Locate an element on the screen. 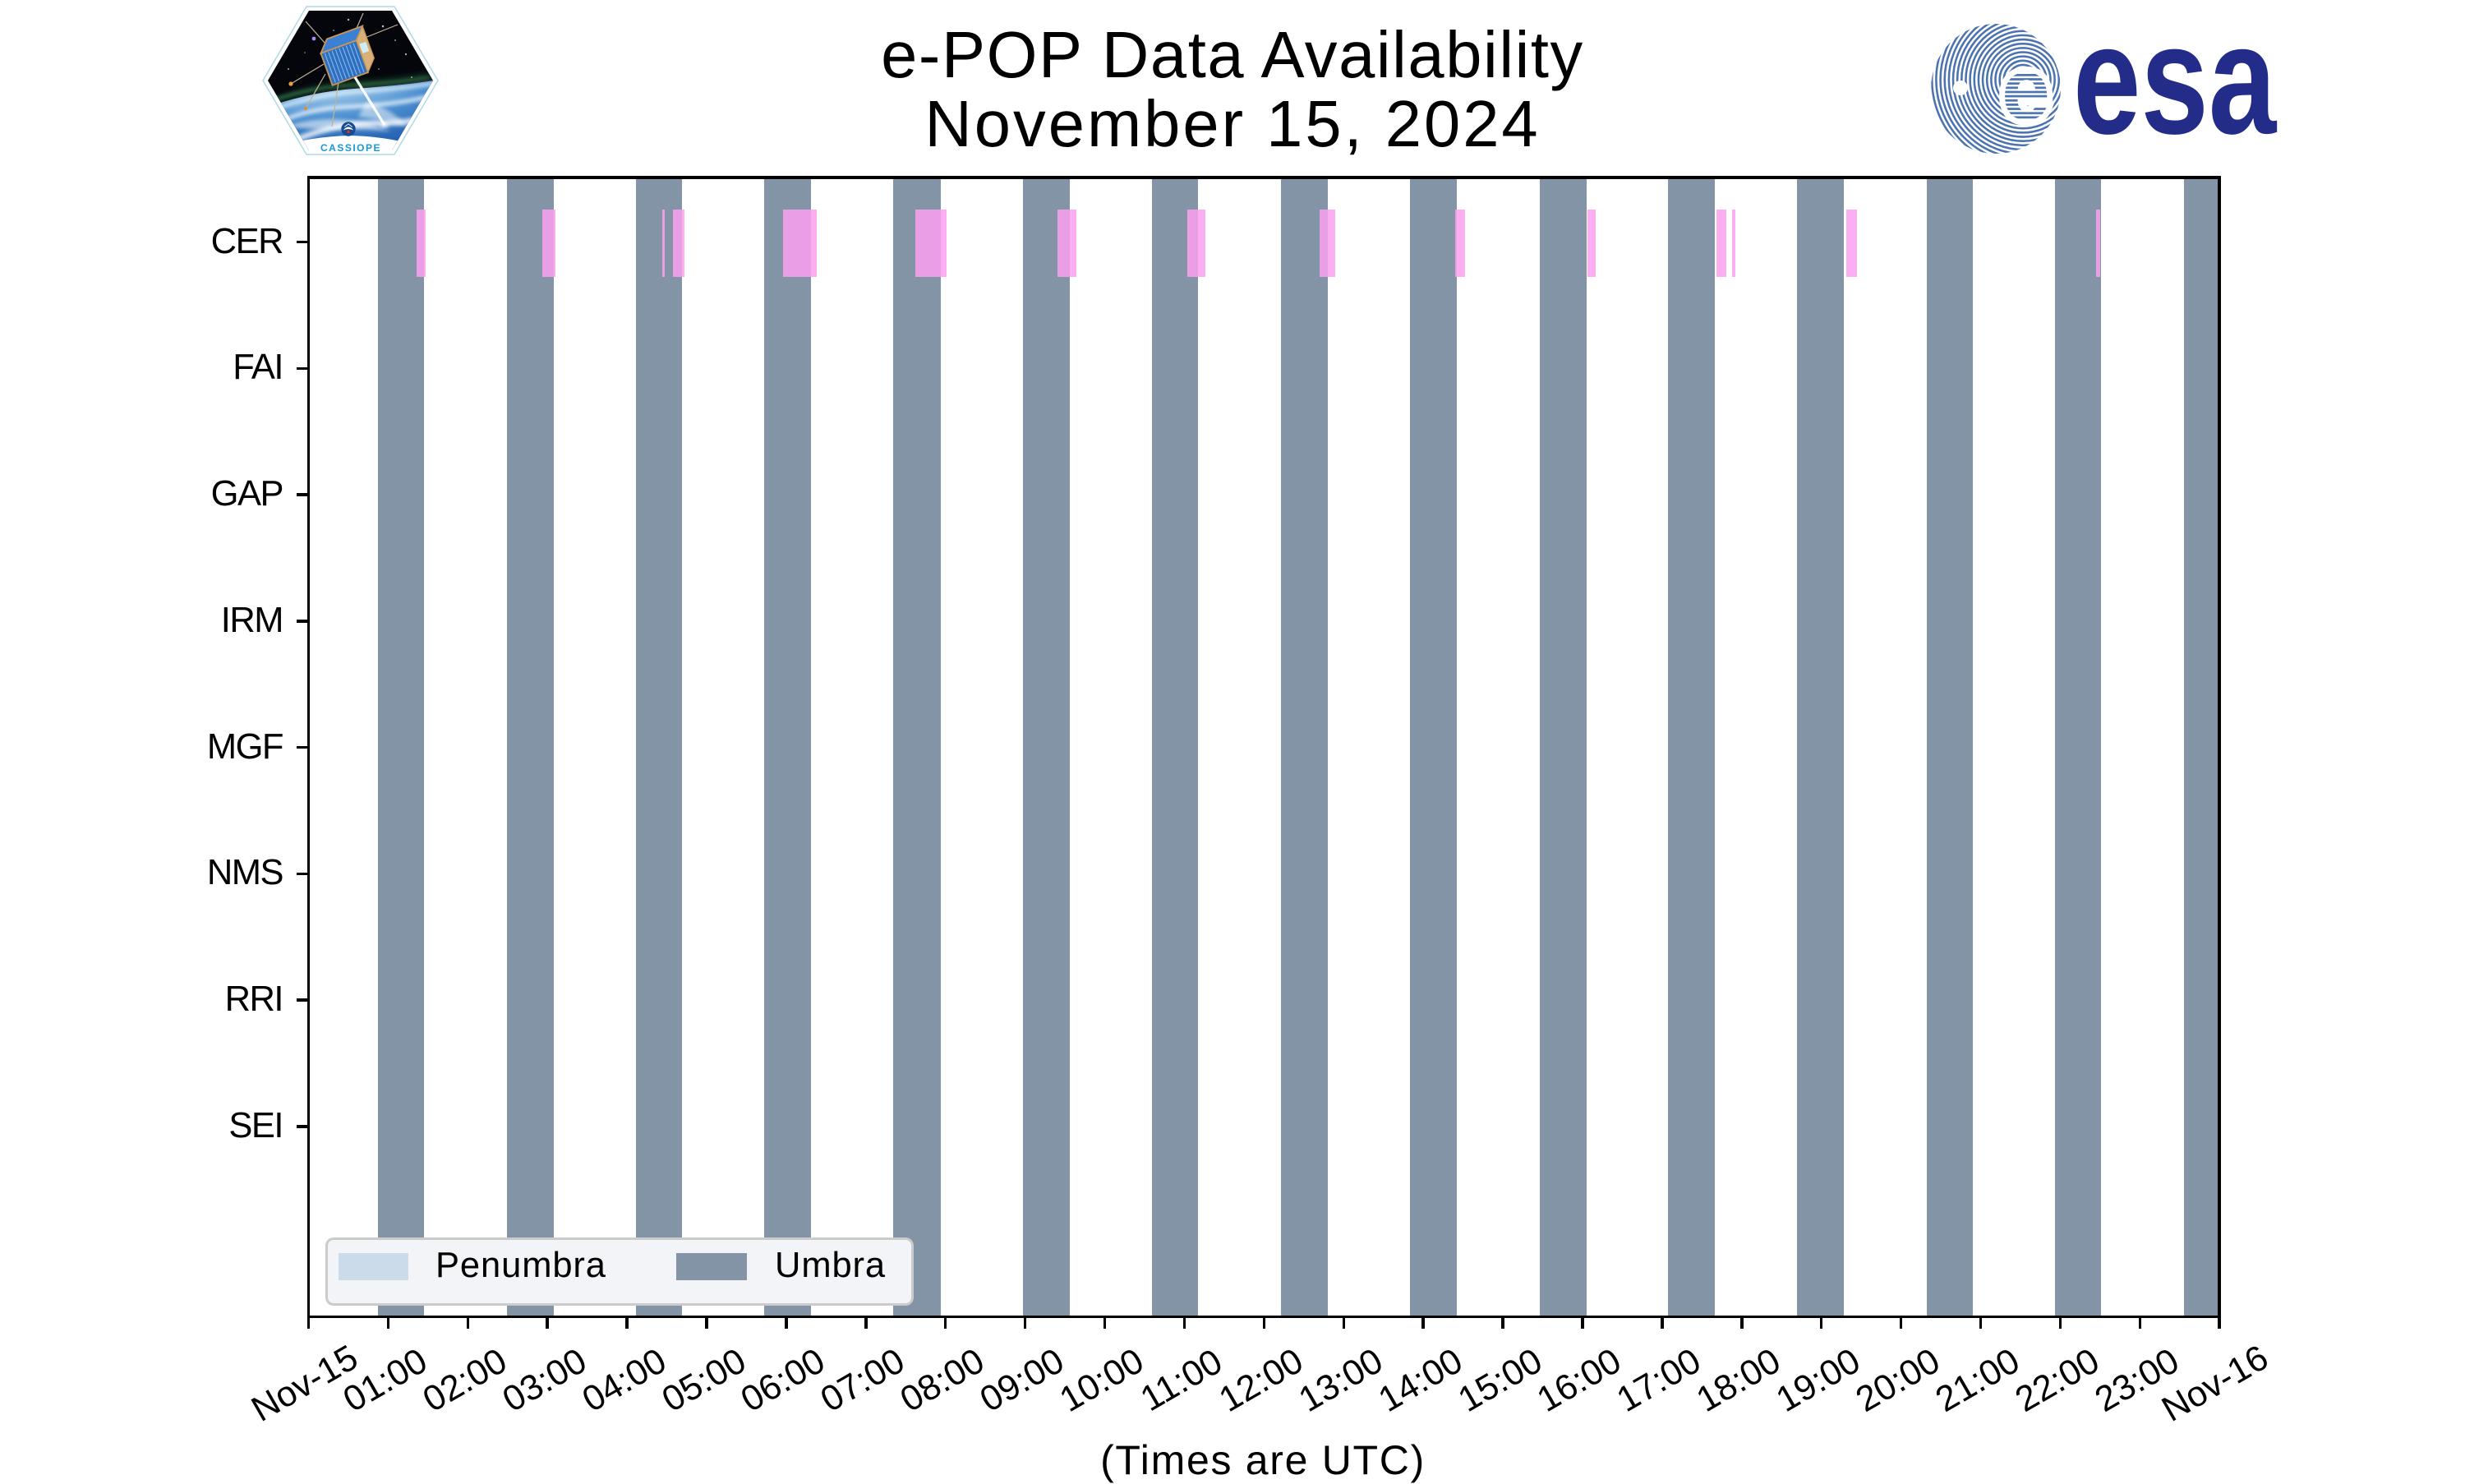 This screenshot has height=1484, width=2465. svg-text: CASSIOPE is located at coordinates (350, 148).